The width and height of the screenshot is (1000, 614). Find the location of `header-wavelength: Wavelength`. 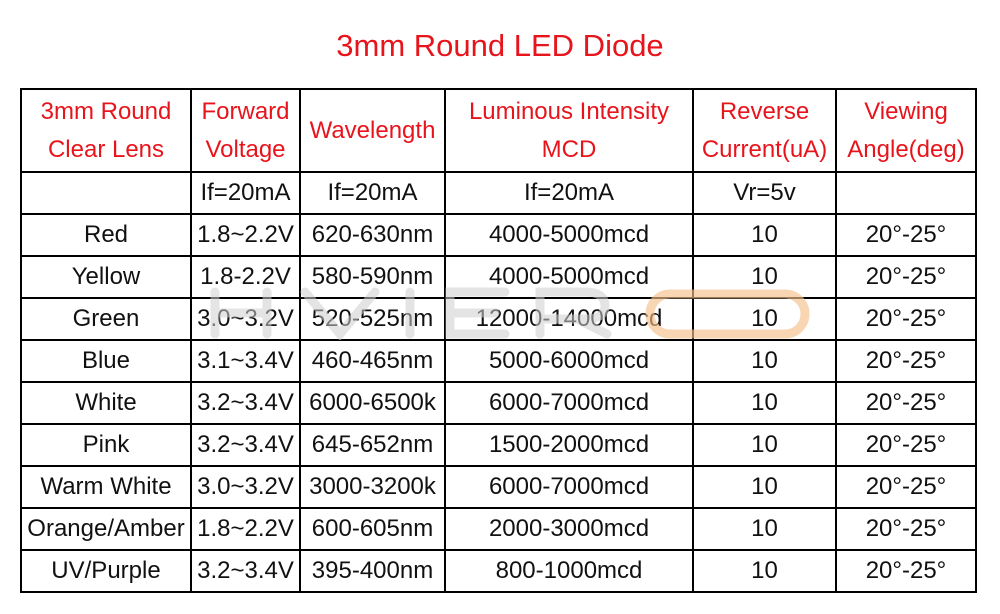

header-wavelength: Wavelength is located at coordinates (372, 130).